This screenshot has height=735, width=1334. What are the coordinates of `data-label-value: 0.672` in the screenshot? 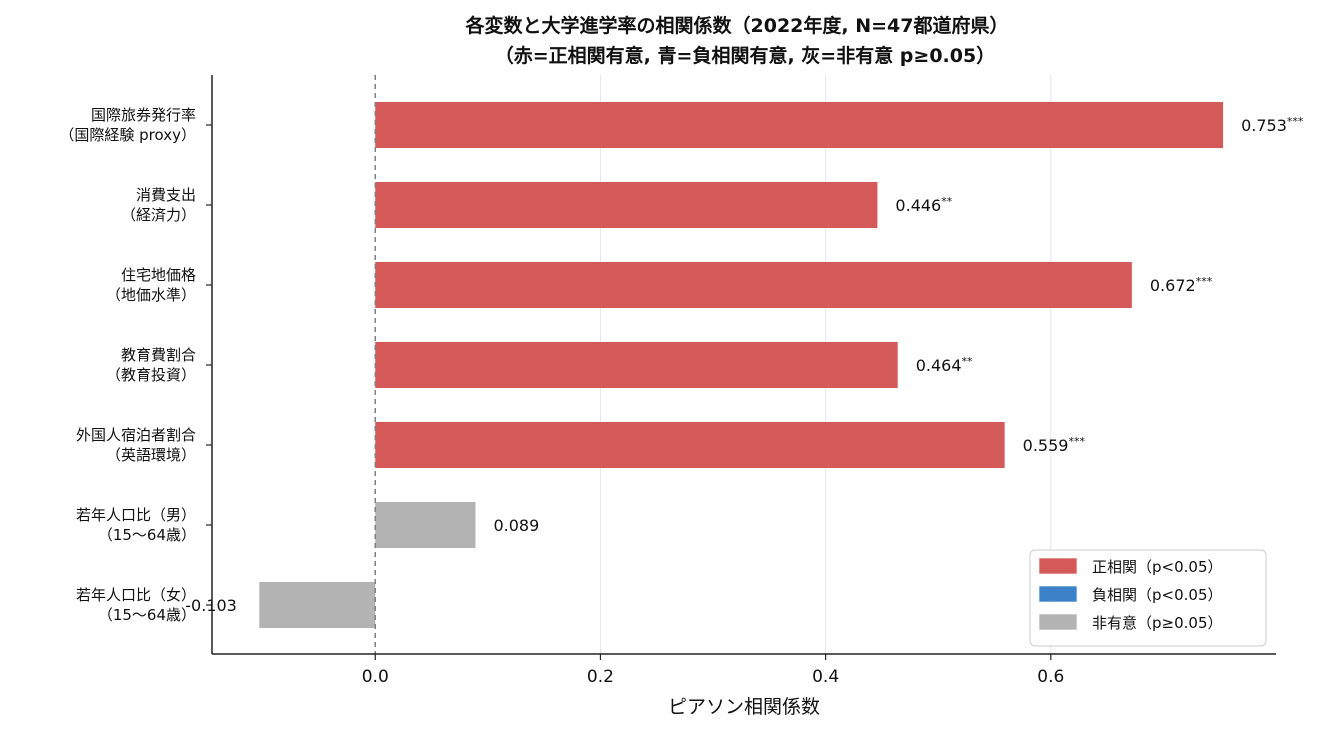 It's located at (1173, 285).